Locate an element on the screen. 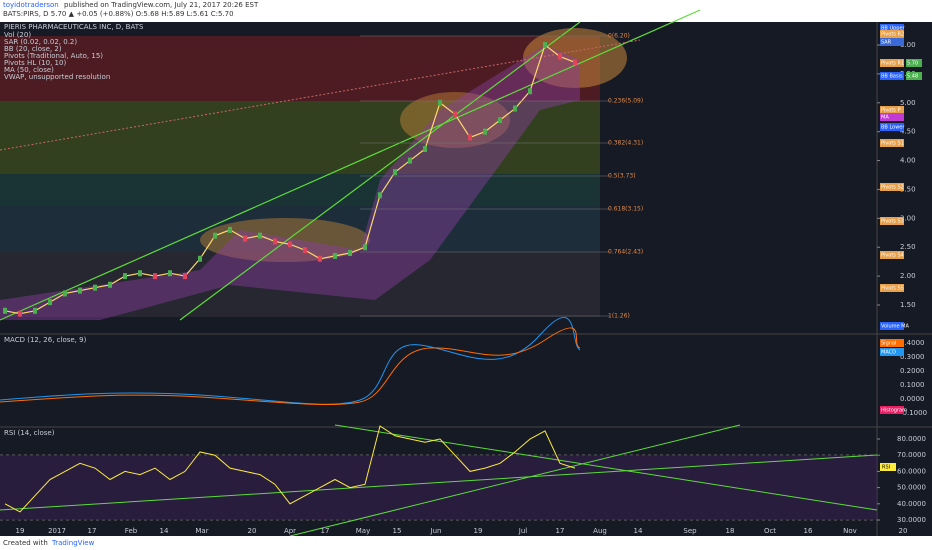 This screenshot has height=550, width=932. indicator: Vol (20) is located at coordinates (17, 35).